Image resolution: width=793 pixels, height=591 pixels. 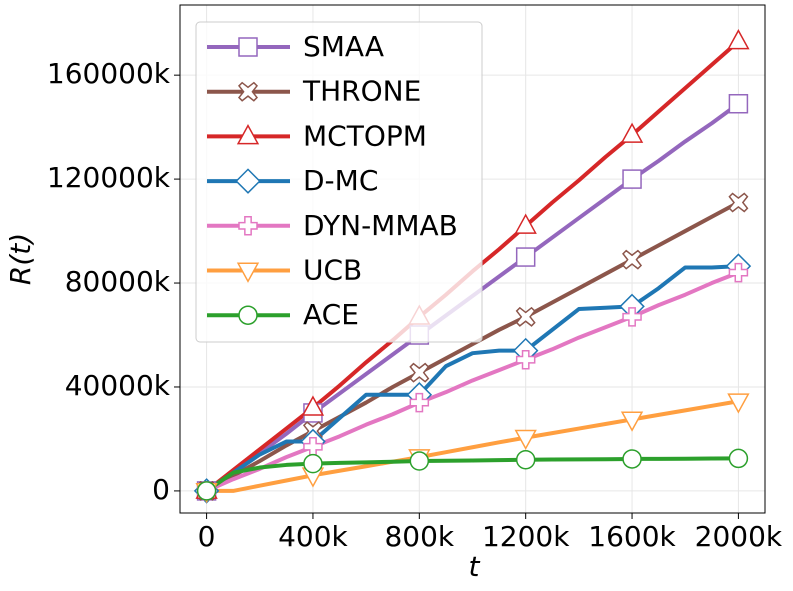 What do you see at coordinates (332, 270) in the screenshot?
I see `legend-label: UCB` at bounding box center [332, 270].